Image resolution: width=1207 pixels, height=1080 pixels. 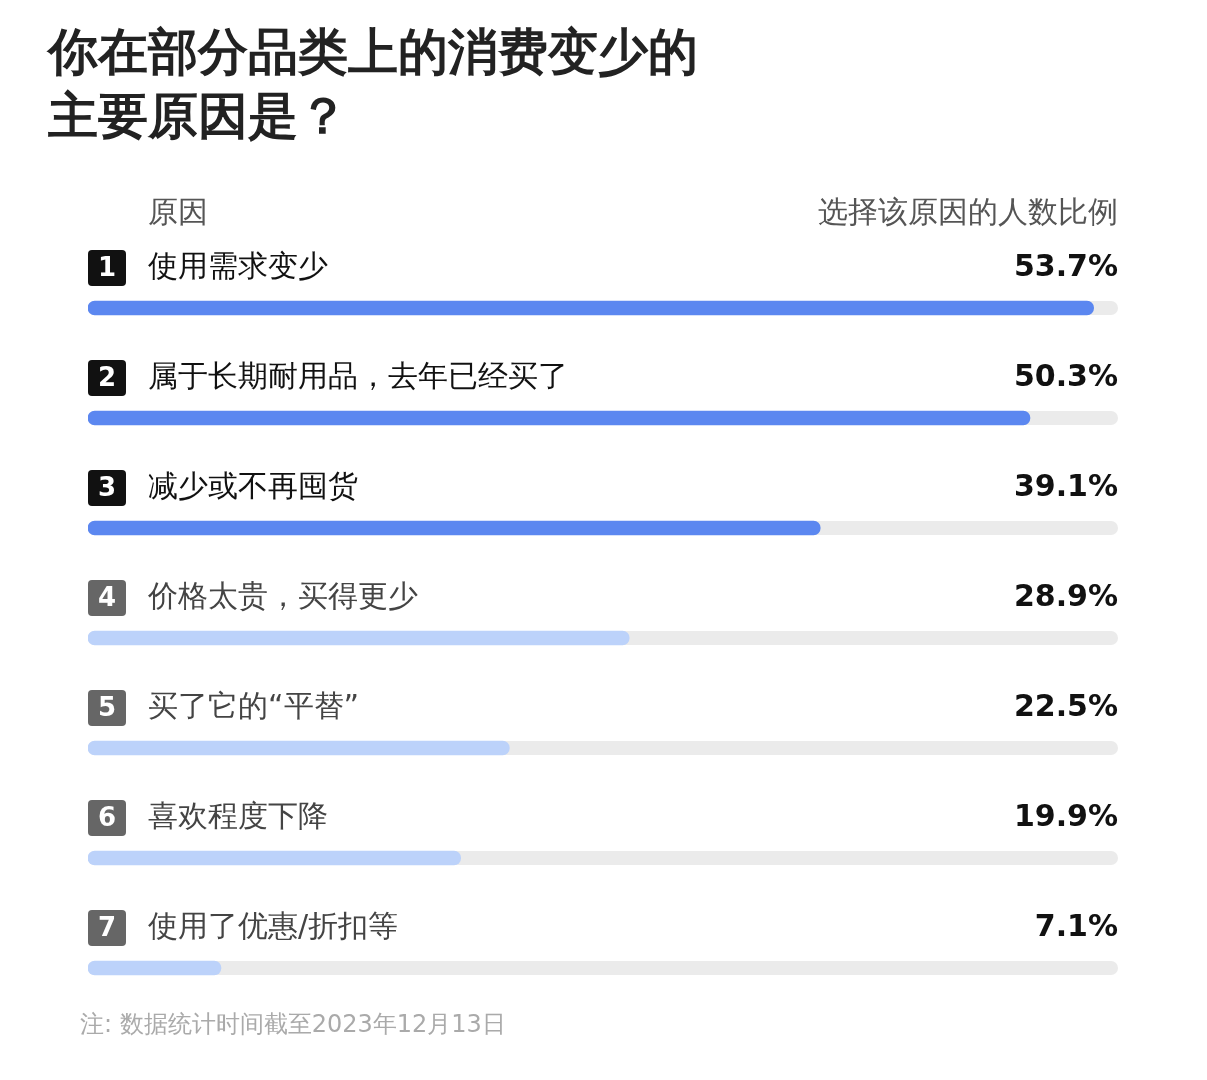 What do you see at coordinates (1076, 925) in the screenshot?
I see `data-label: 7.1%` at bounding box center [1076, 925].